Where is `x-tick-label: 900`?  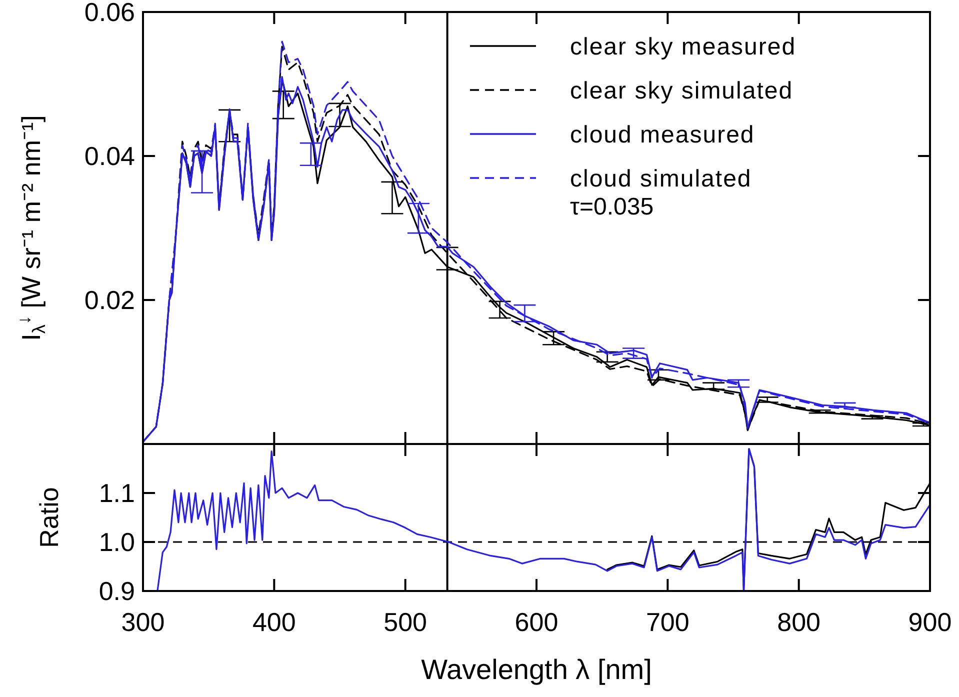
x-tick-label: 900 is located at coordinates (930, 622).